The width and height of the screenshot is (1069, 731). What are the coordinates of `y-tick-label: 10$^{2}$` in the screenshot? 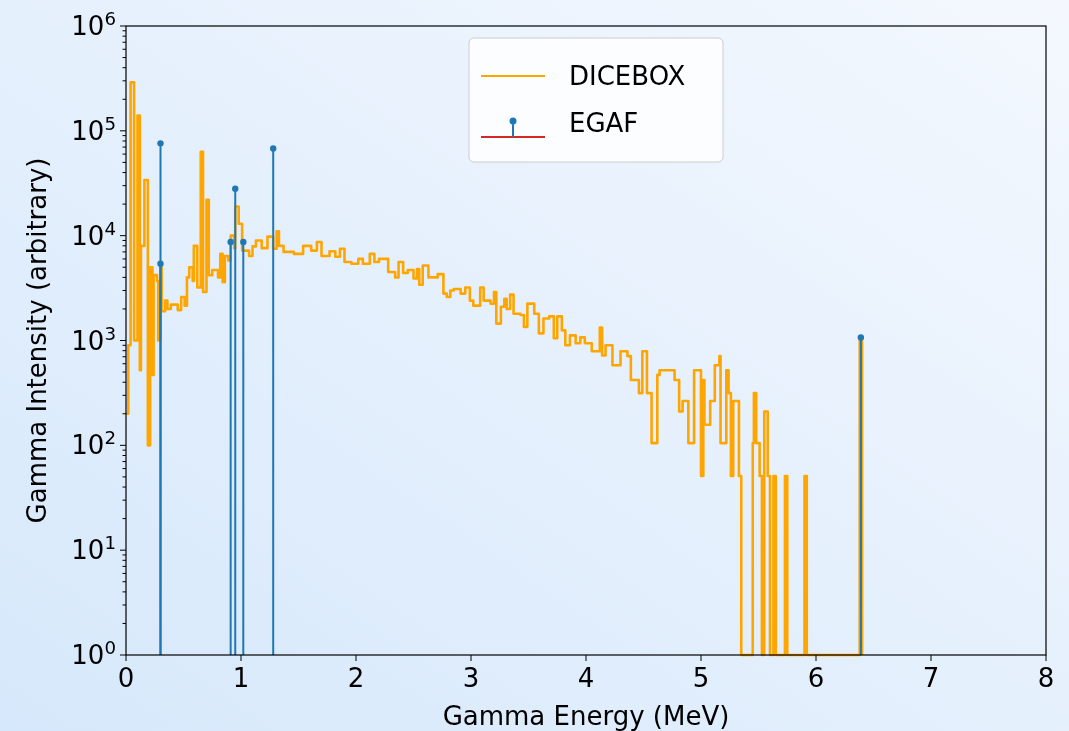 It's located at (93, 443).